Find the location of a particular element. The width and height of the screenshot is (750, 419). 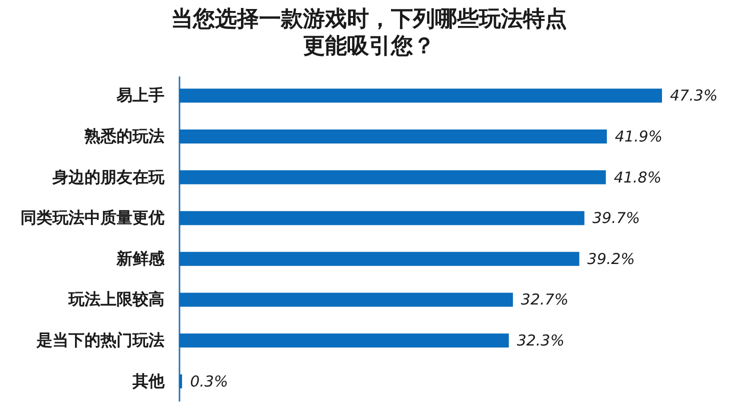

data-label: 0.3% is located at coordinates (209, 381).